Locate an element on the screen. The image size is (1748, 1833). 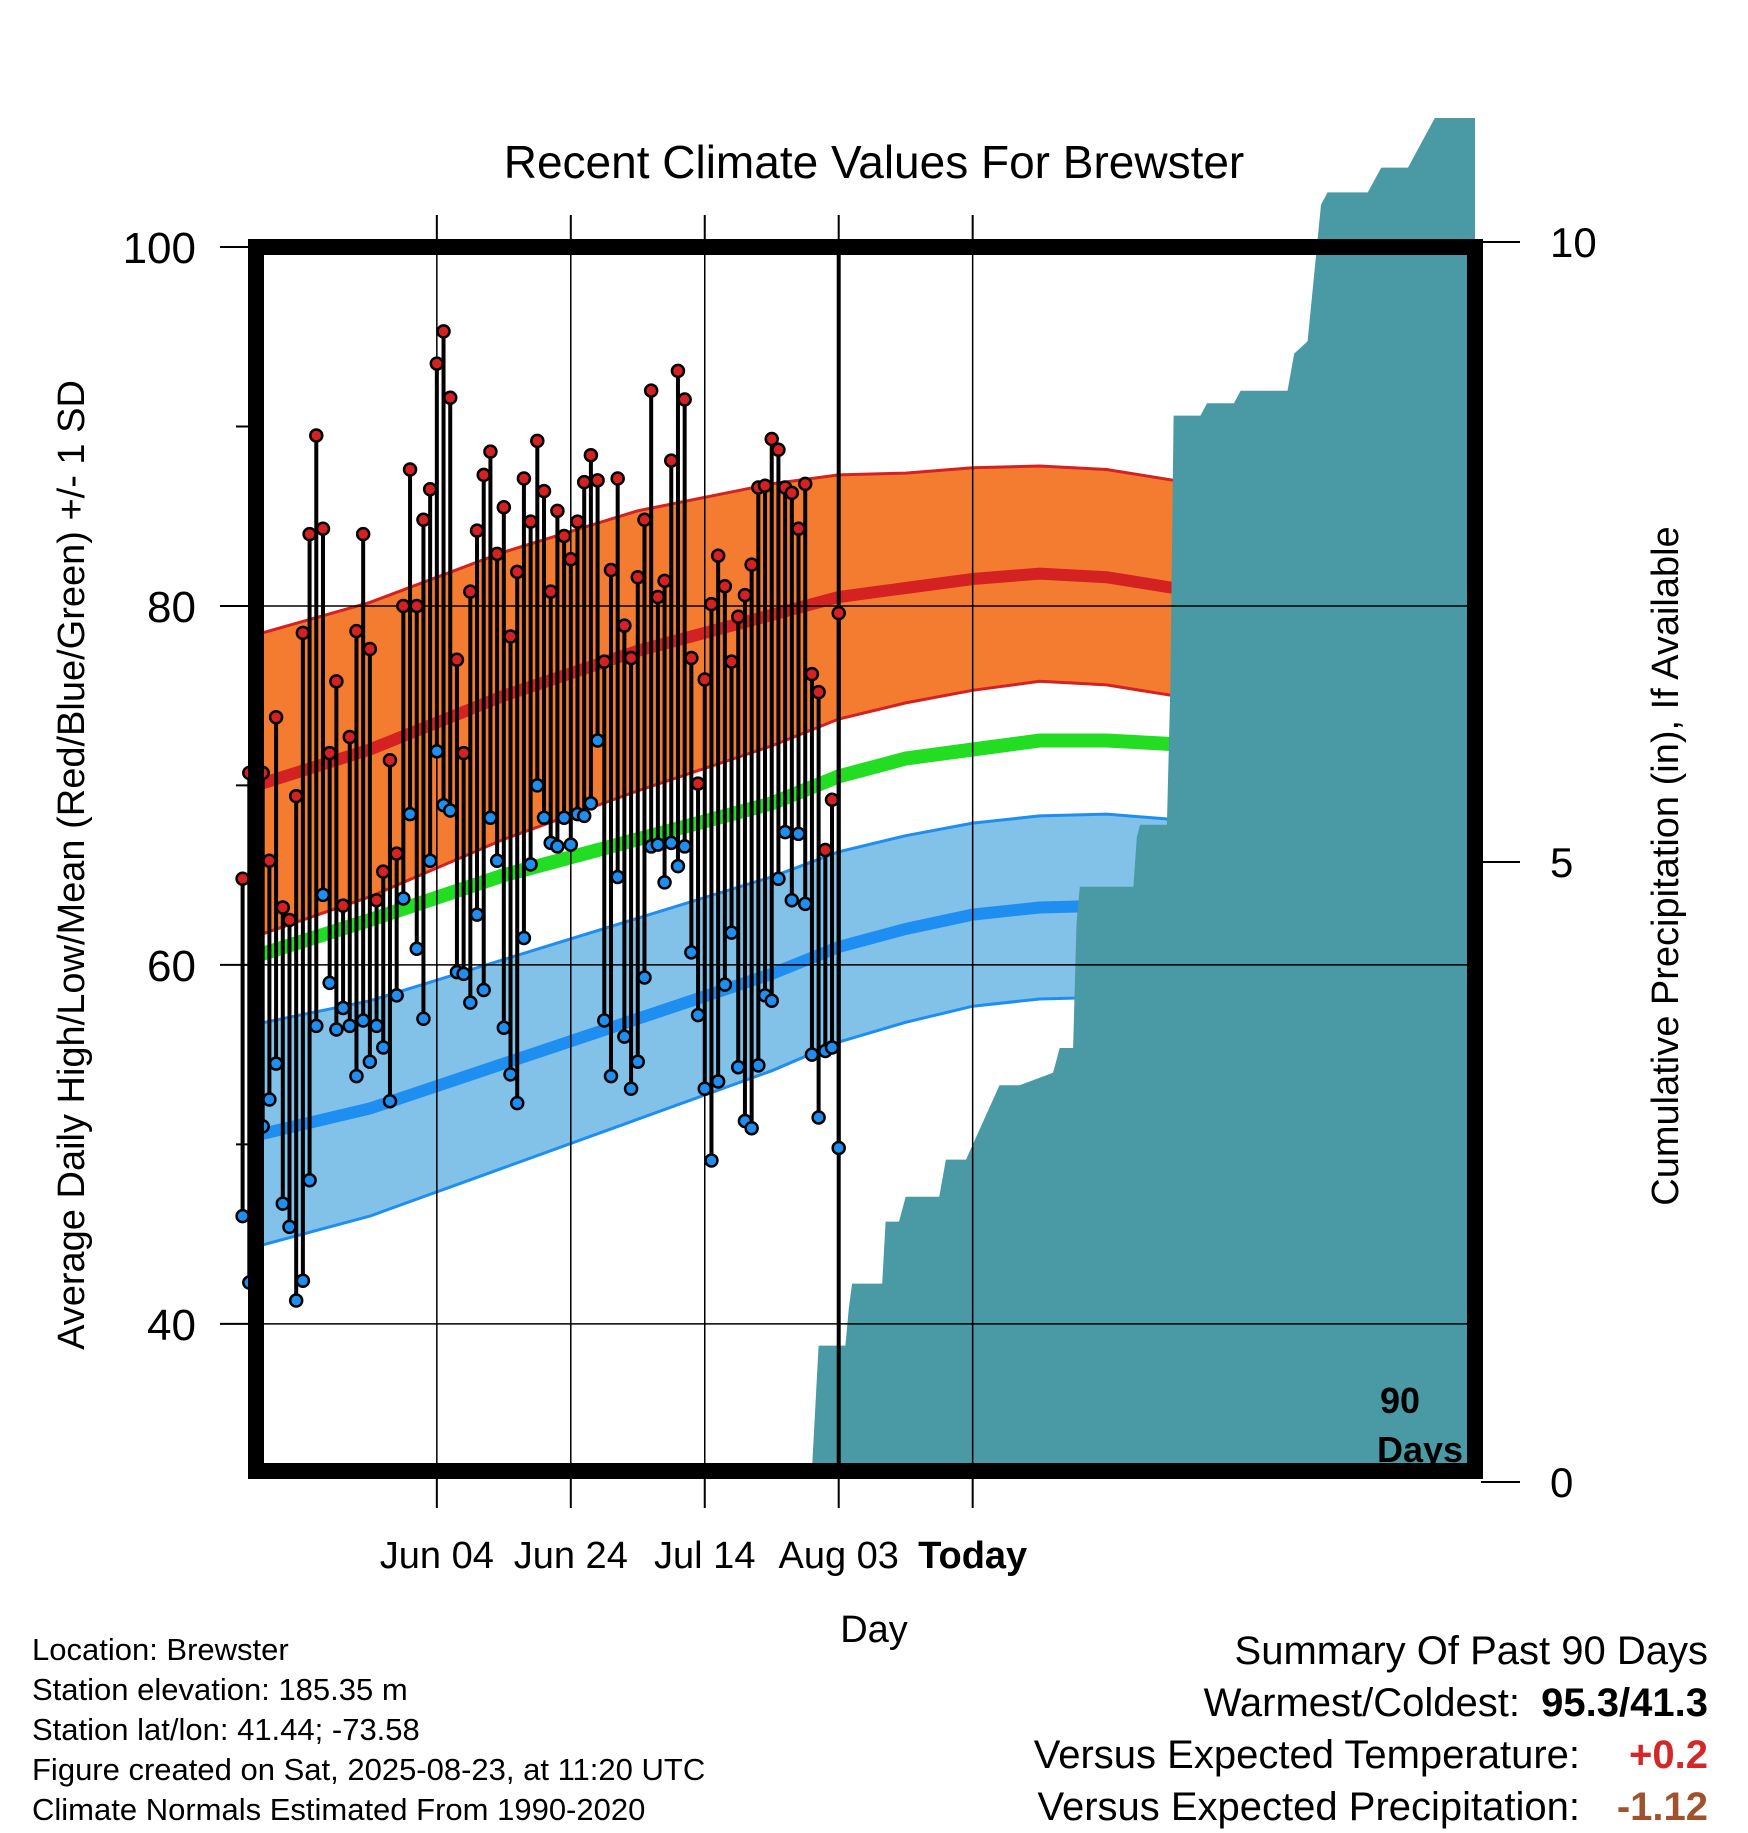
y-left-tick-label: 60 is located at coordinates (171, 966).